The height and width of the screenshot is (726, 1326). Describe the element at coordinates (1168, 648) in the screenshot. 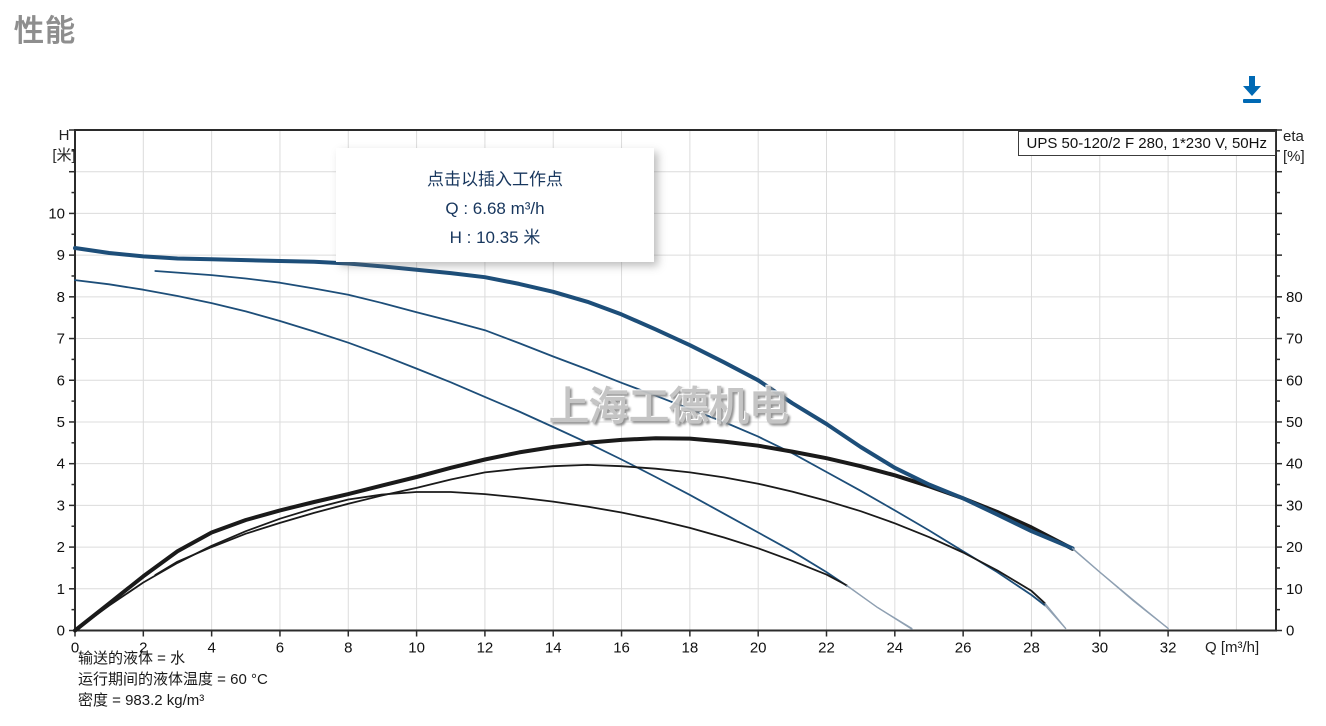

I see `x-tick-label: 32` at that location.